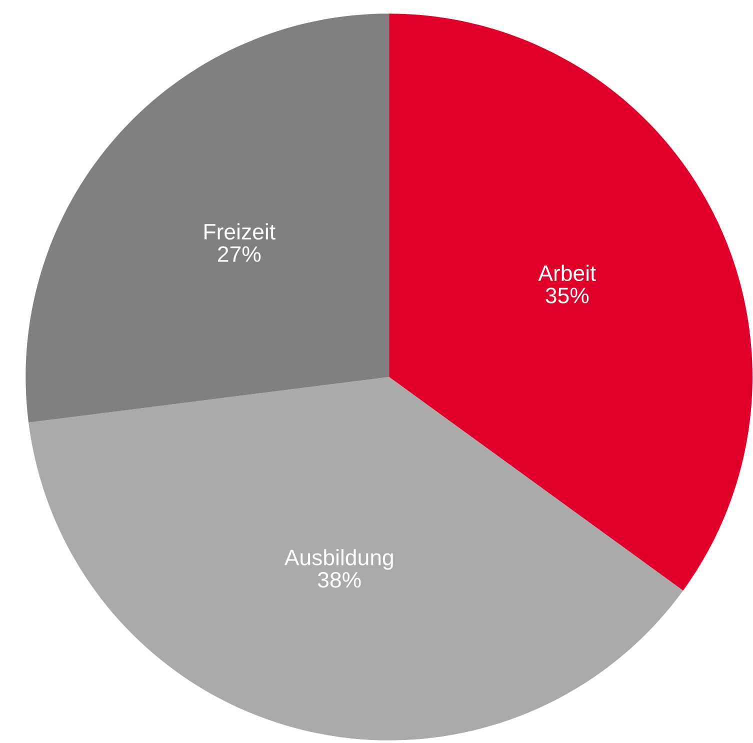 The width and height of the screenshot is (753, 743). What do you see at coordinates (338, 559) in the screenshot?
I see `slice-label: Ausbildung` at bounding box center [338, 559].